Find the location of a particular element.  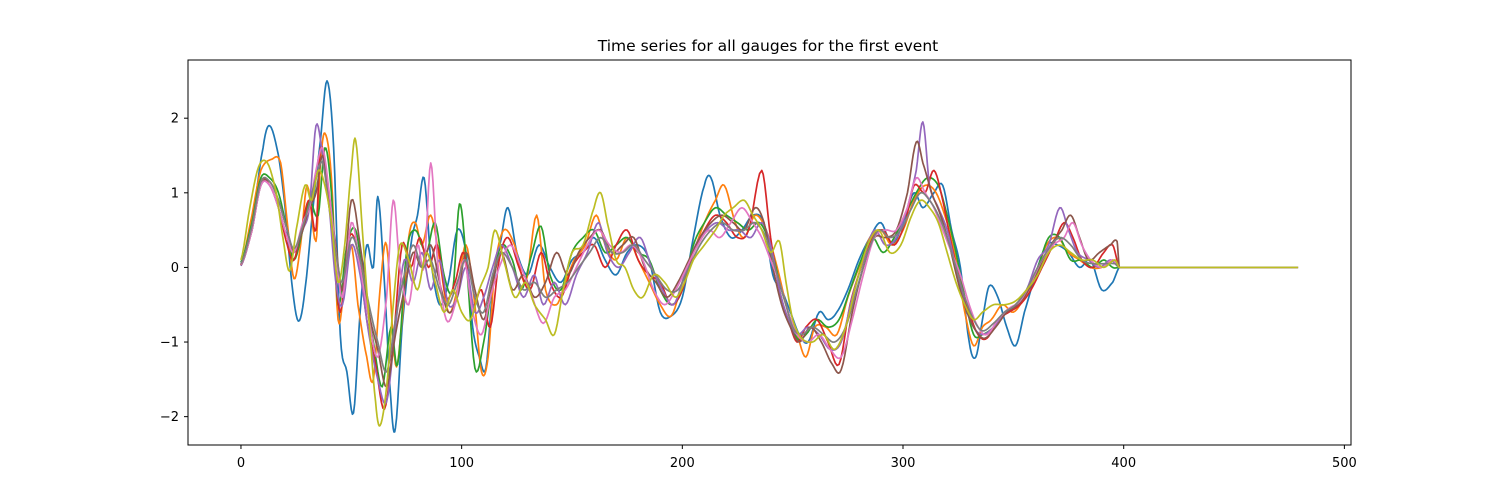

x-tick-label: 200 is located at coordinates (682, 463).